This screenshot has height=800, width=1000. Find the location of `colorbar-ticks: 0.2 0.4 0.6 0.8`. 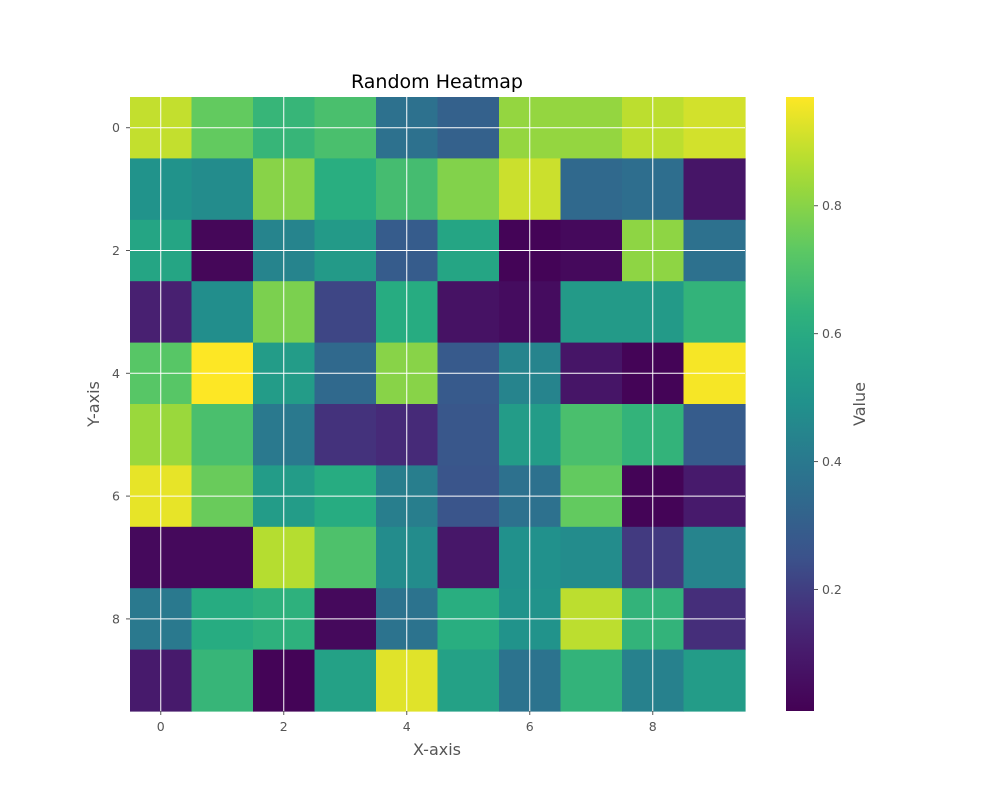

colorbar-ticks: 0.2 0.4 0.6 0.8 is located at coordinates (828, 397).